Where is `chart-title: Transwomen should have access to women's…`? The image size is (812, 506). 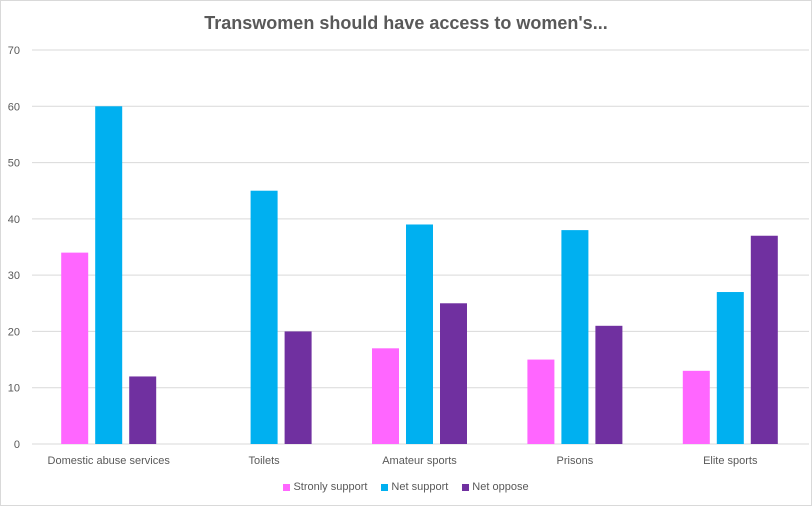
chart-title: Transwomen should have access to women's… is located at coordinates (406, 23).